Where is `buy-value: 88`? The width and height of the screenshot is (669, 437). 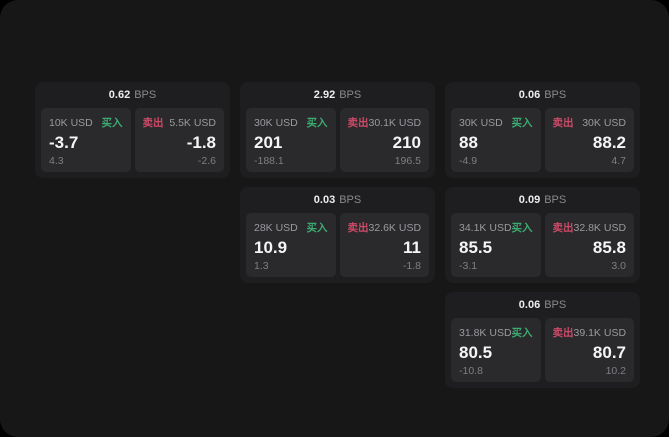
buy-value: 88 is located at coordinates (468, 143).